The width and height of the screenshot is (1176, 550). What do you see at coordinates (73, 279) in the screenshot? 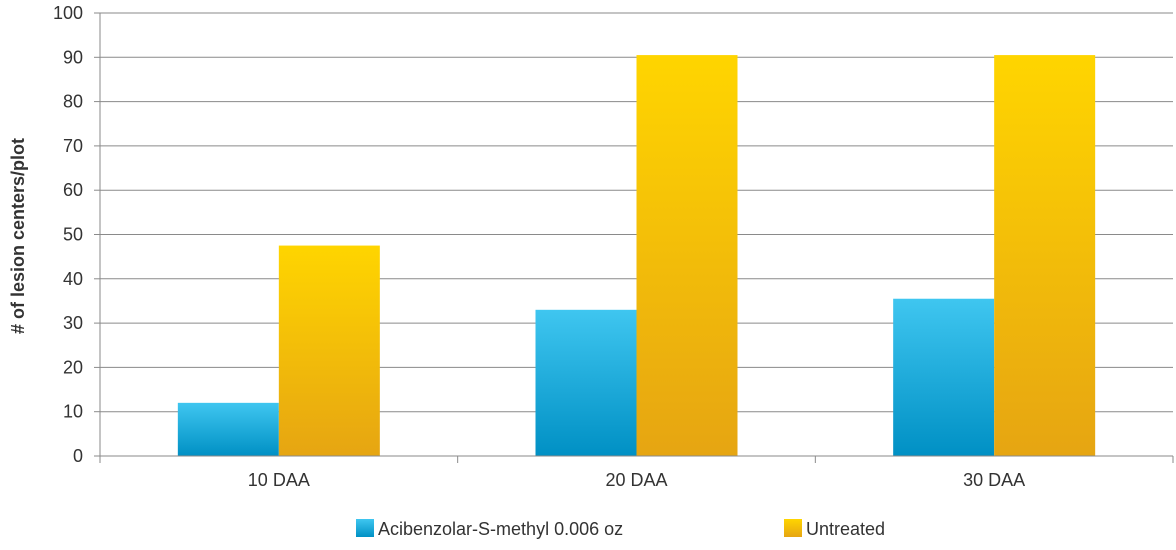
I see `y-tick-label: 40` at bounding box center [73, 279].